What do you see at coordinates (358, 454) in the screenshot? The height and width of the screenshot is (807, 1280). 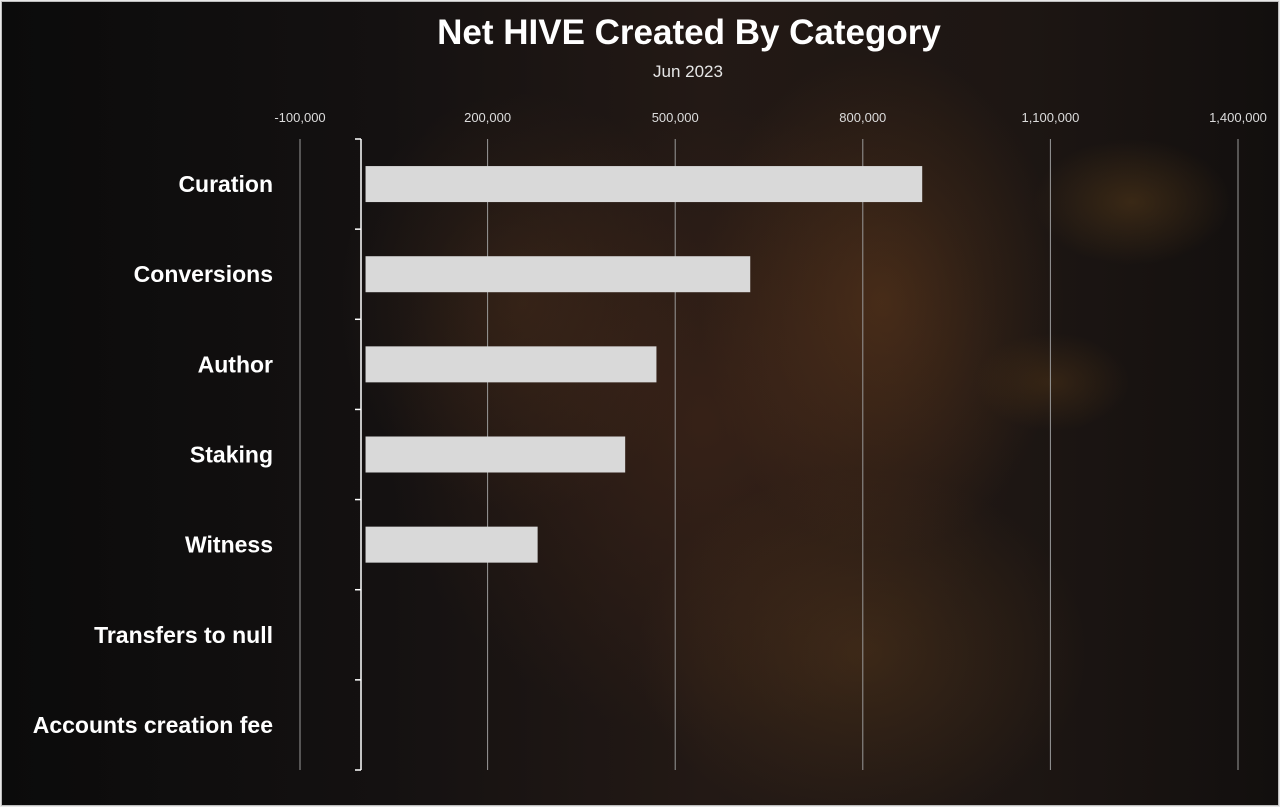 I see `category-axis` at bounding box center [358, 454].